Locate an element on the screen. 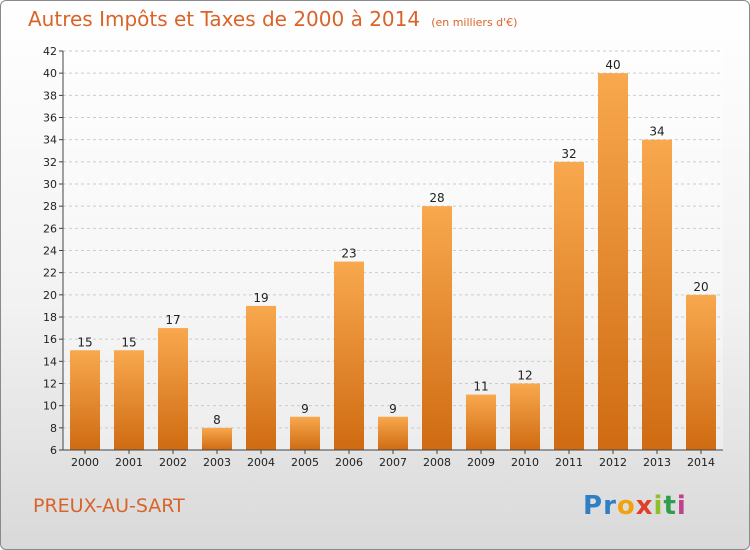 The height and width of the screenshot is (550, 750). x-tick-label: 2007 is located at coordinates (393, 462).